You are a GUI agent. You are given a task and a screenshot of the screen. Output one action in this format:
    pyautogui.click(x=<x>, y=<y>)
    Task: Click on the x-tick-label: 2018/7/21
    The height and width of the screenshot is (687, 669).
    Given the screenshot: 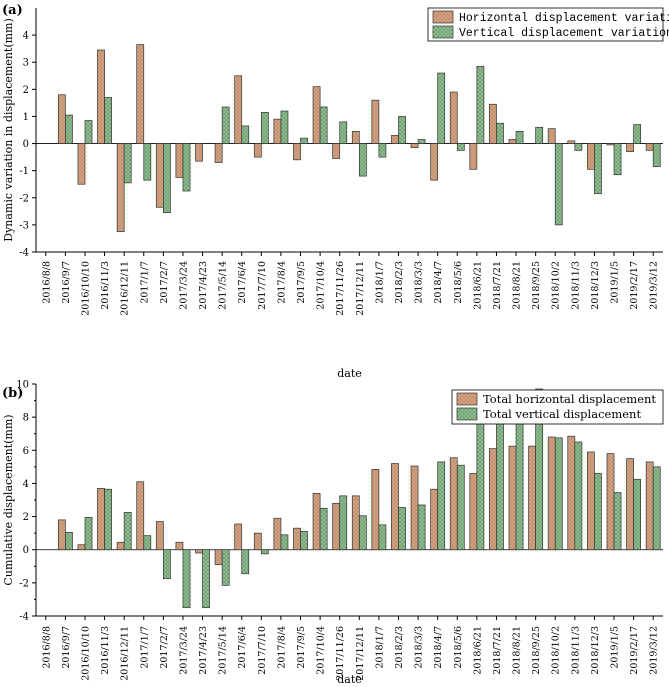 What is the action you would take?
    pyautogui.click(x=497, y=650)
    